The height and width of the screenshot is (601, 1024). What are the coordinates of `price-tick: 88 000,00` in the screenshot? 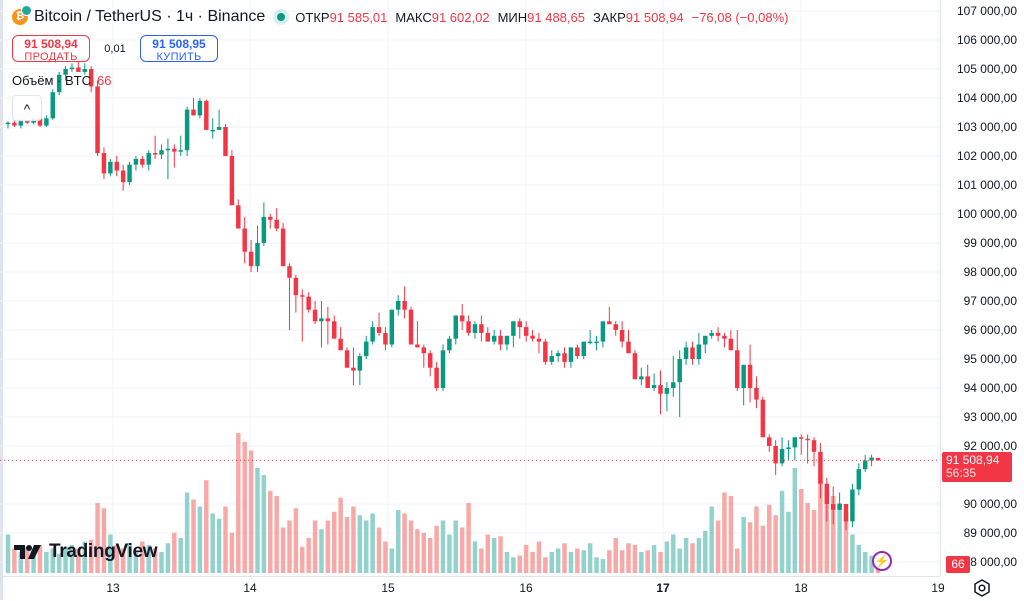 It's located at (990, 562).